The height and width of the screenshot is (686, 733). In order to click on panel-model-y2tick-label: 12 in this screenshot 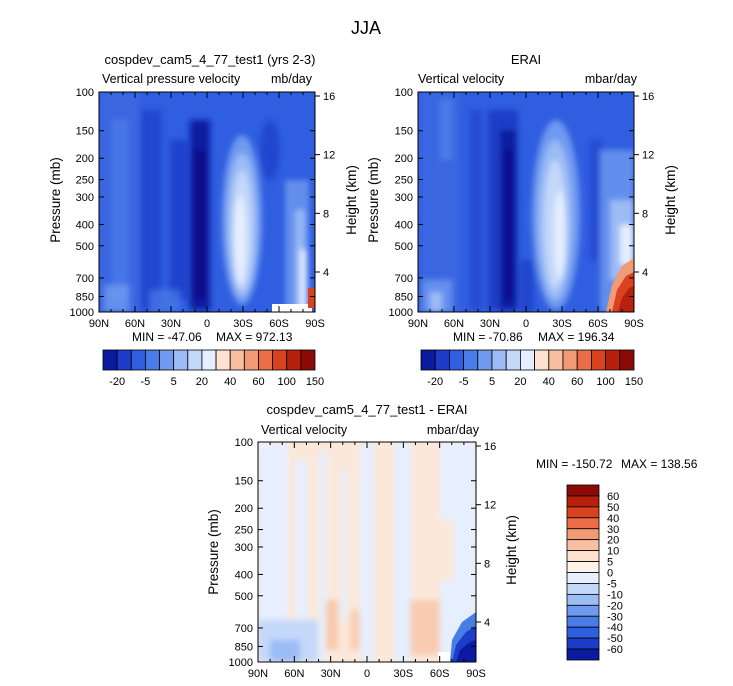, I will do `click(329, 156)`.